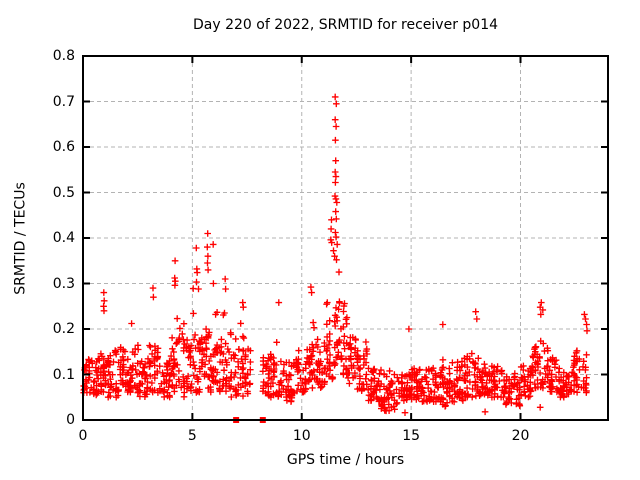  I want to click on y-tick-label: 0, so click(70, 420).